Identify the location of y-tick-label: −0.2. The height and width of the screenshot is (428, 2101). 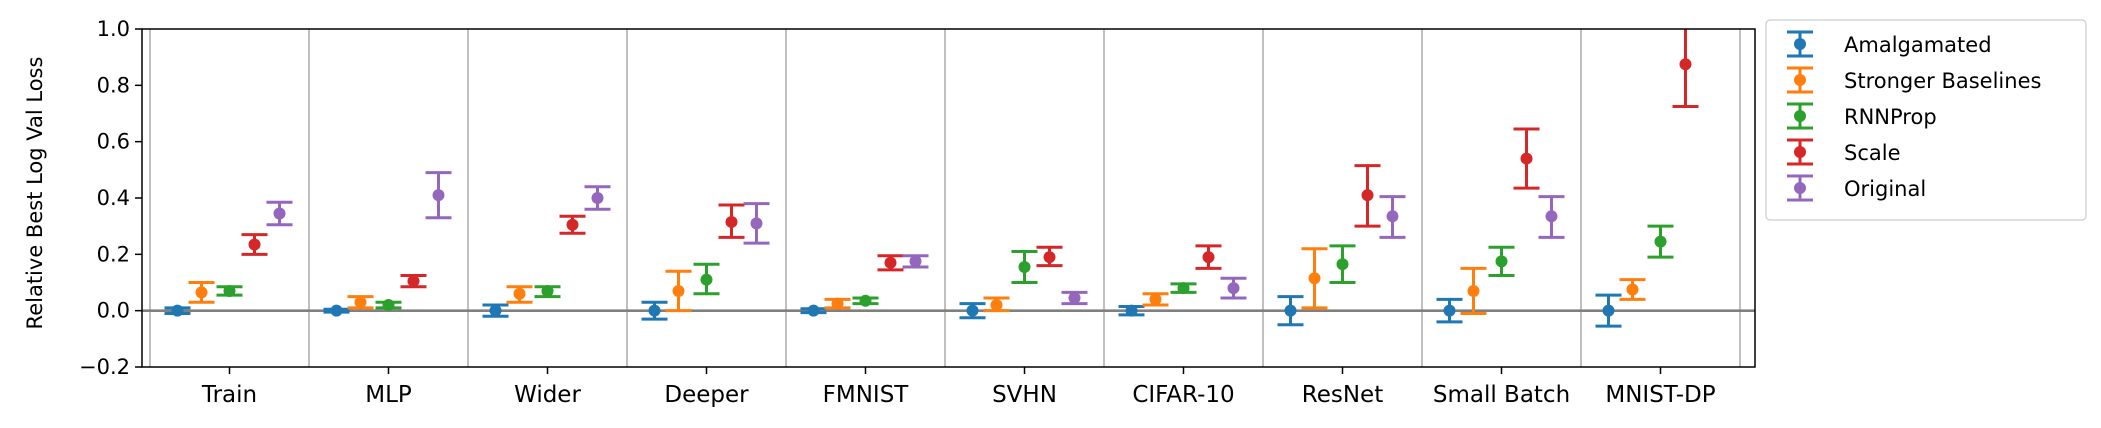
(104, 367).